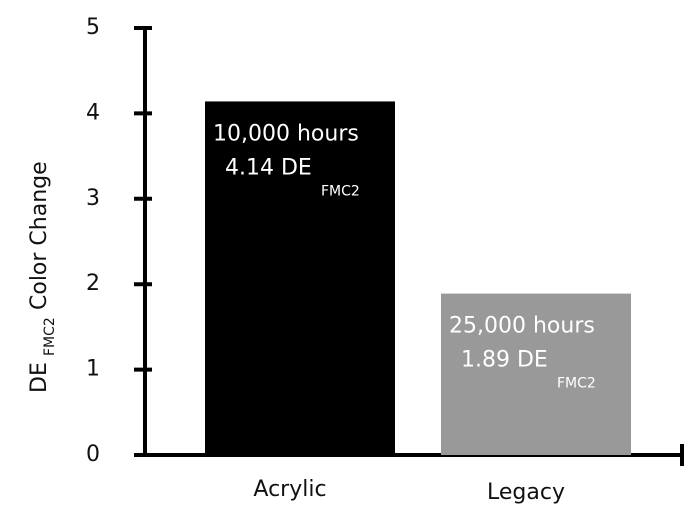 This screenshot has width=700, height=522. I want to click on value-label: 4.14 DE, so click(268, 167).